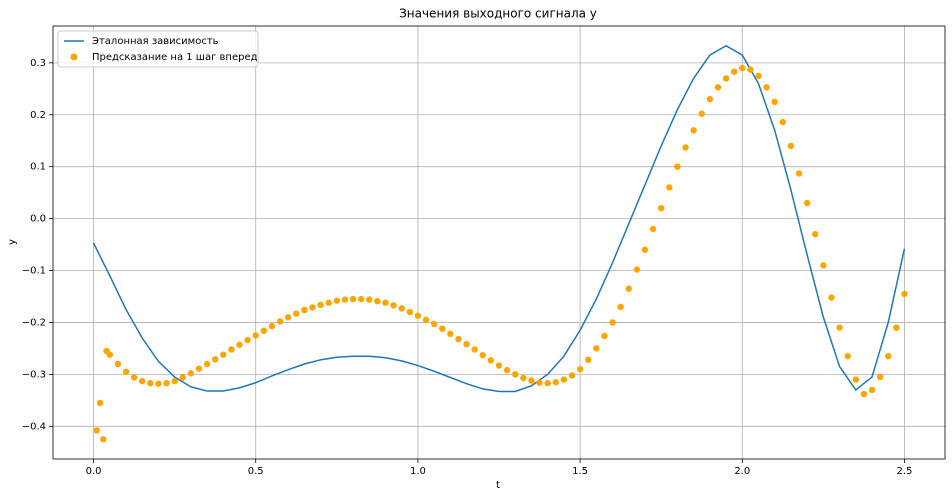 This screenshot has width=952, height=497. Describe the element at coordinates (12, 242) in the screenshot. I see `y-axis-label: y` at that location.